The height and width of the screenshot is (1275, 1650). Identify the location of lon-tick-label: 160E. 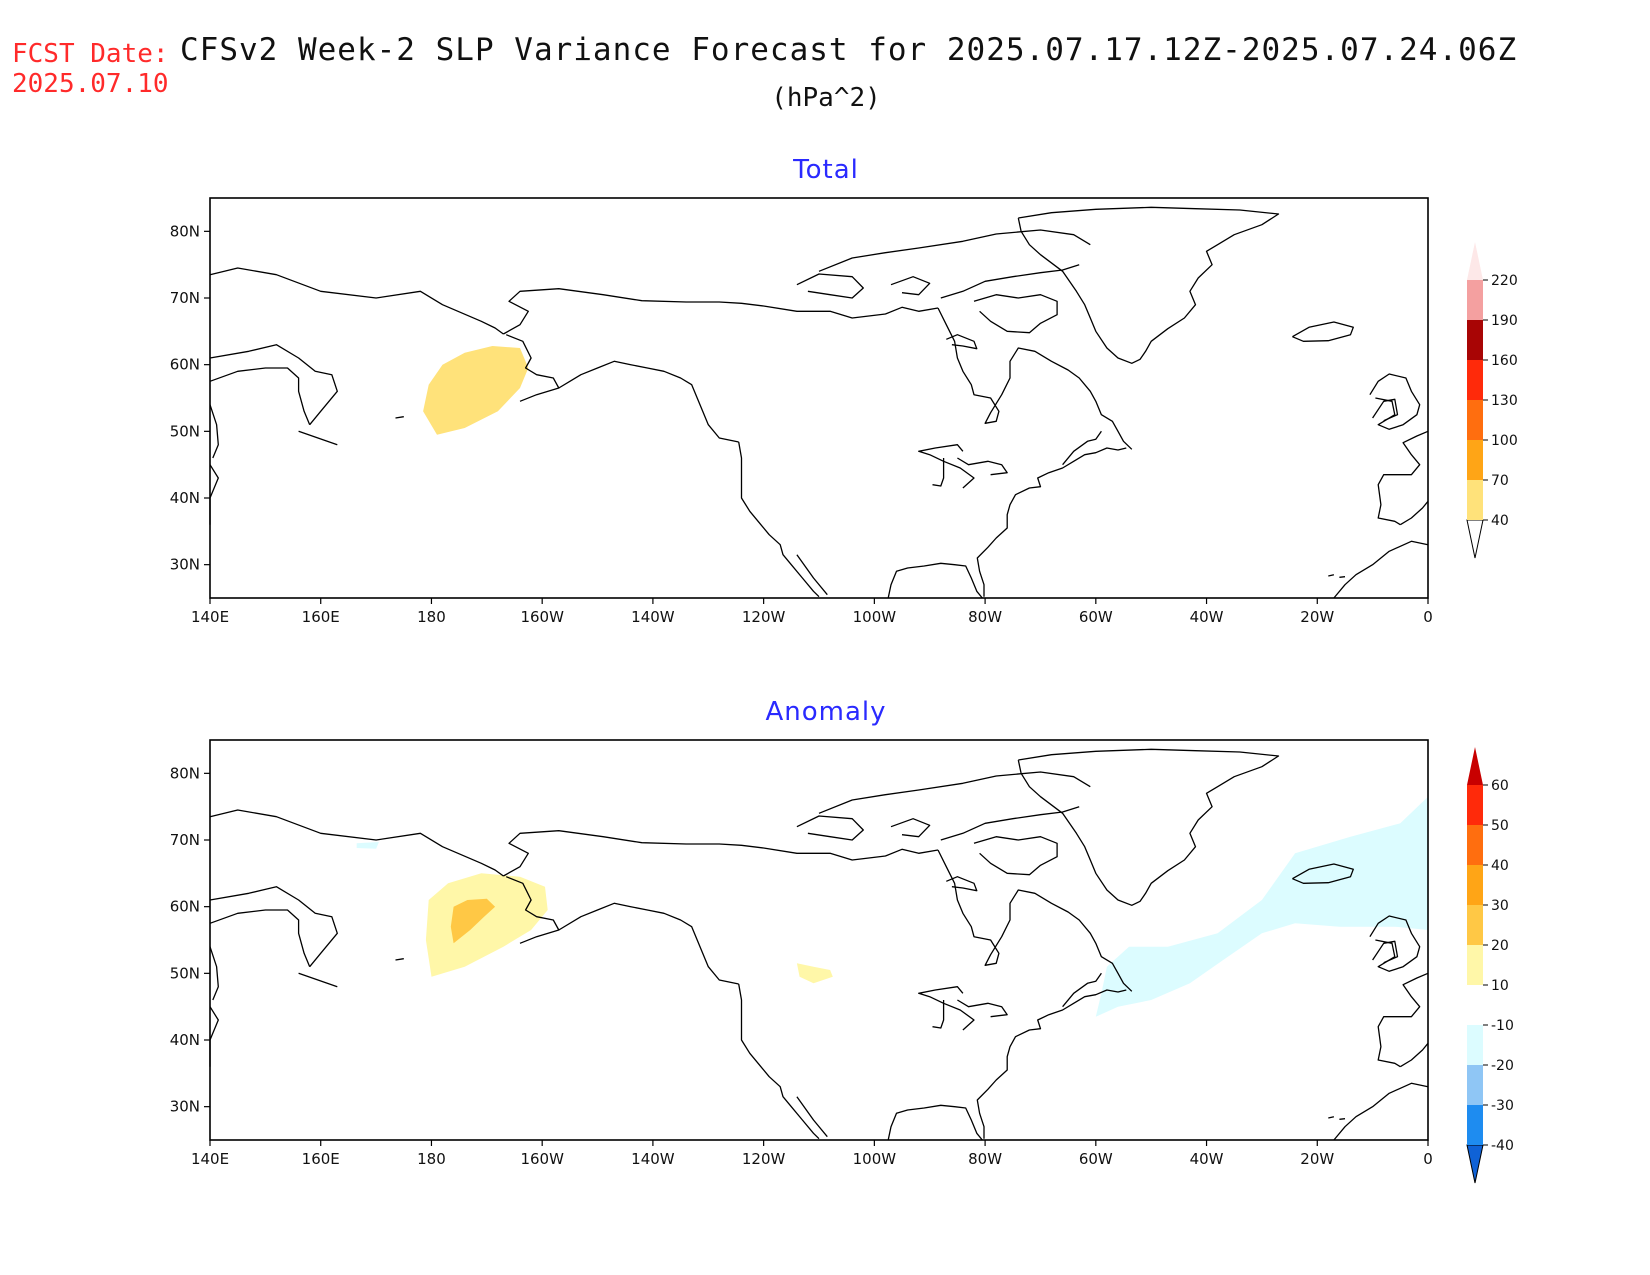
(321, 1159).